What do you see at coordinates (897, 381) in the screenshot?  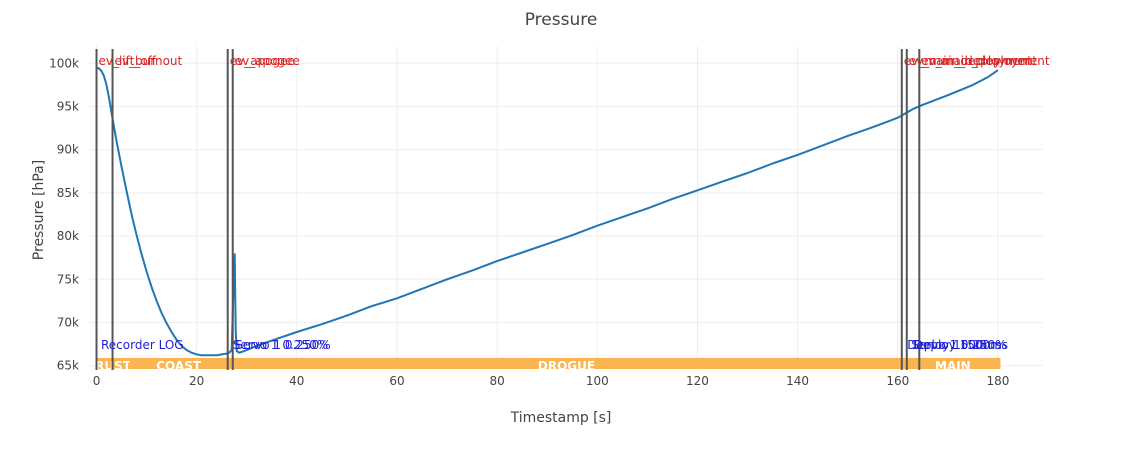 I see `x-tick-label: 160` at bounding box center [897, 381].